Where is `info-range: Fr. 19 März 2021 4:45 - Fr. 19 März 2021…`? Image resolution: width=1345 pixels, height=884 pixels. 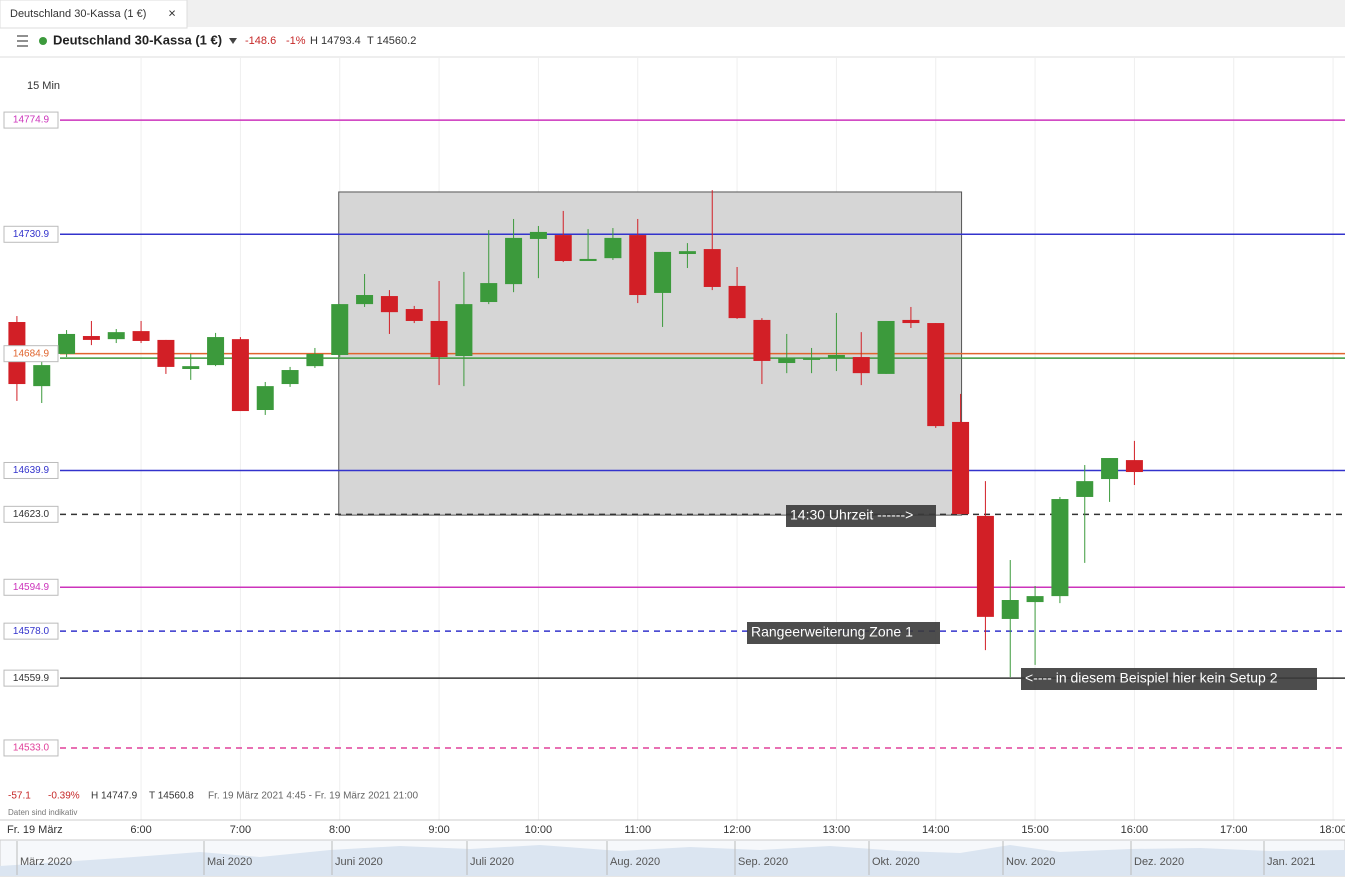
info-range: Fr. 19 März 2021 4:45 - Fr. 19 März 2021… is located at coordinates (313, 796).